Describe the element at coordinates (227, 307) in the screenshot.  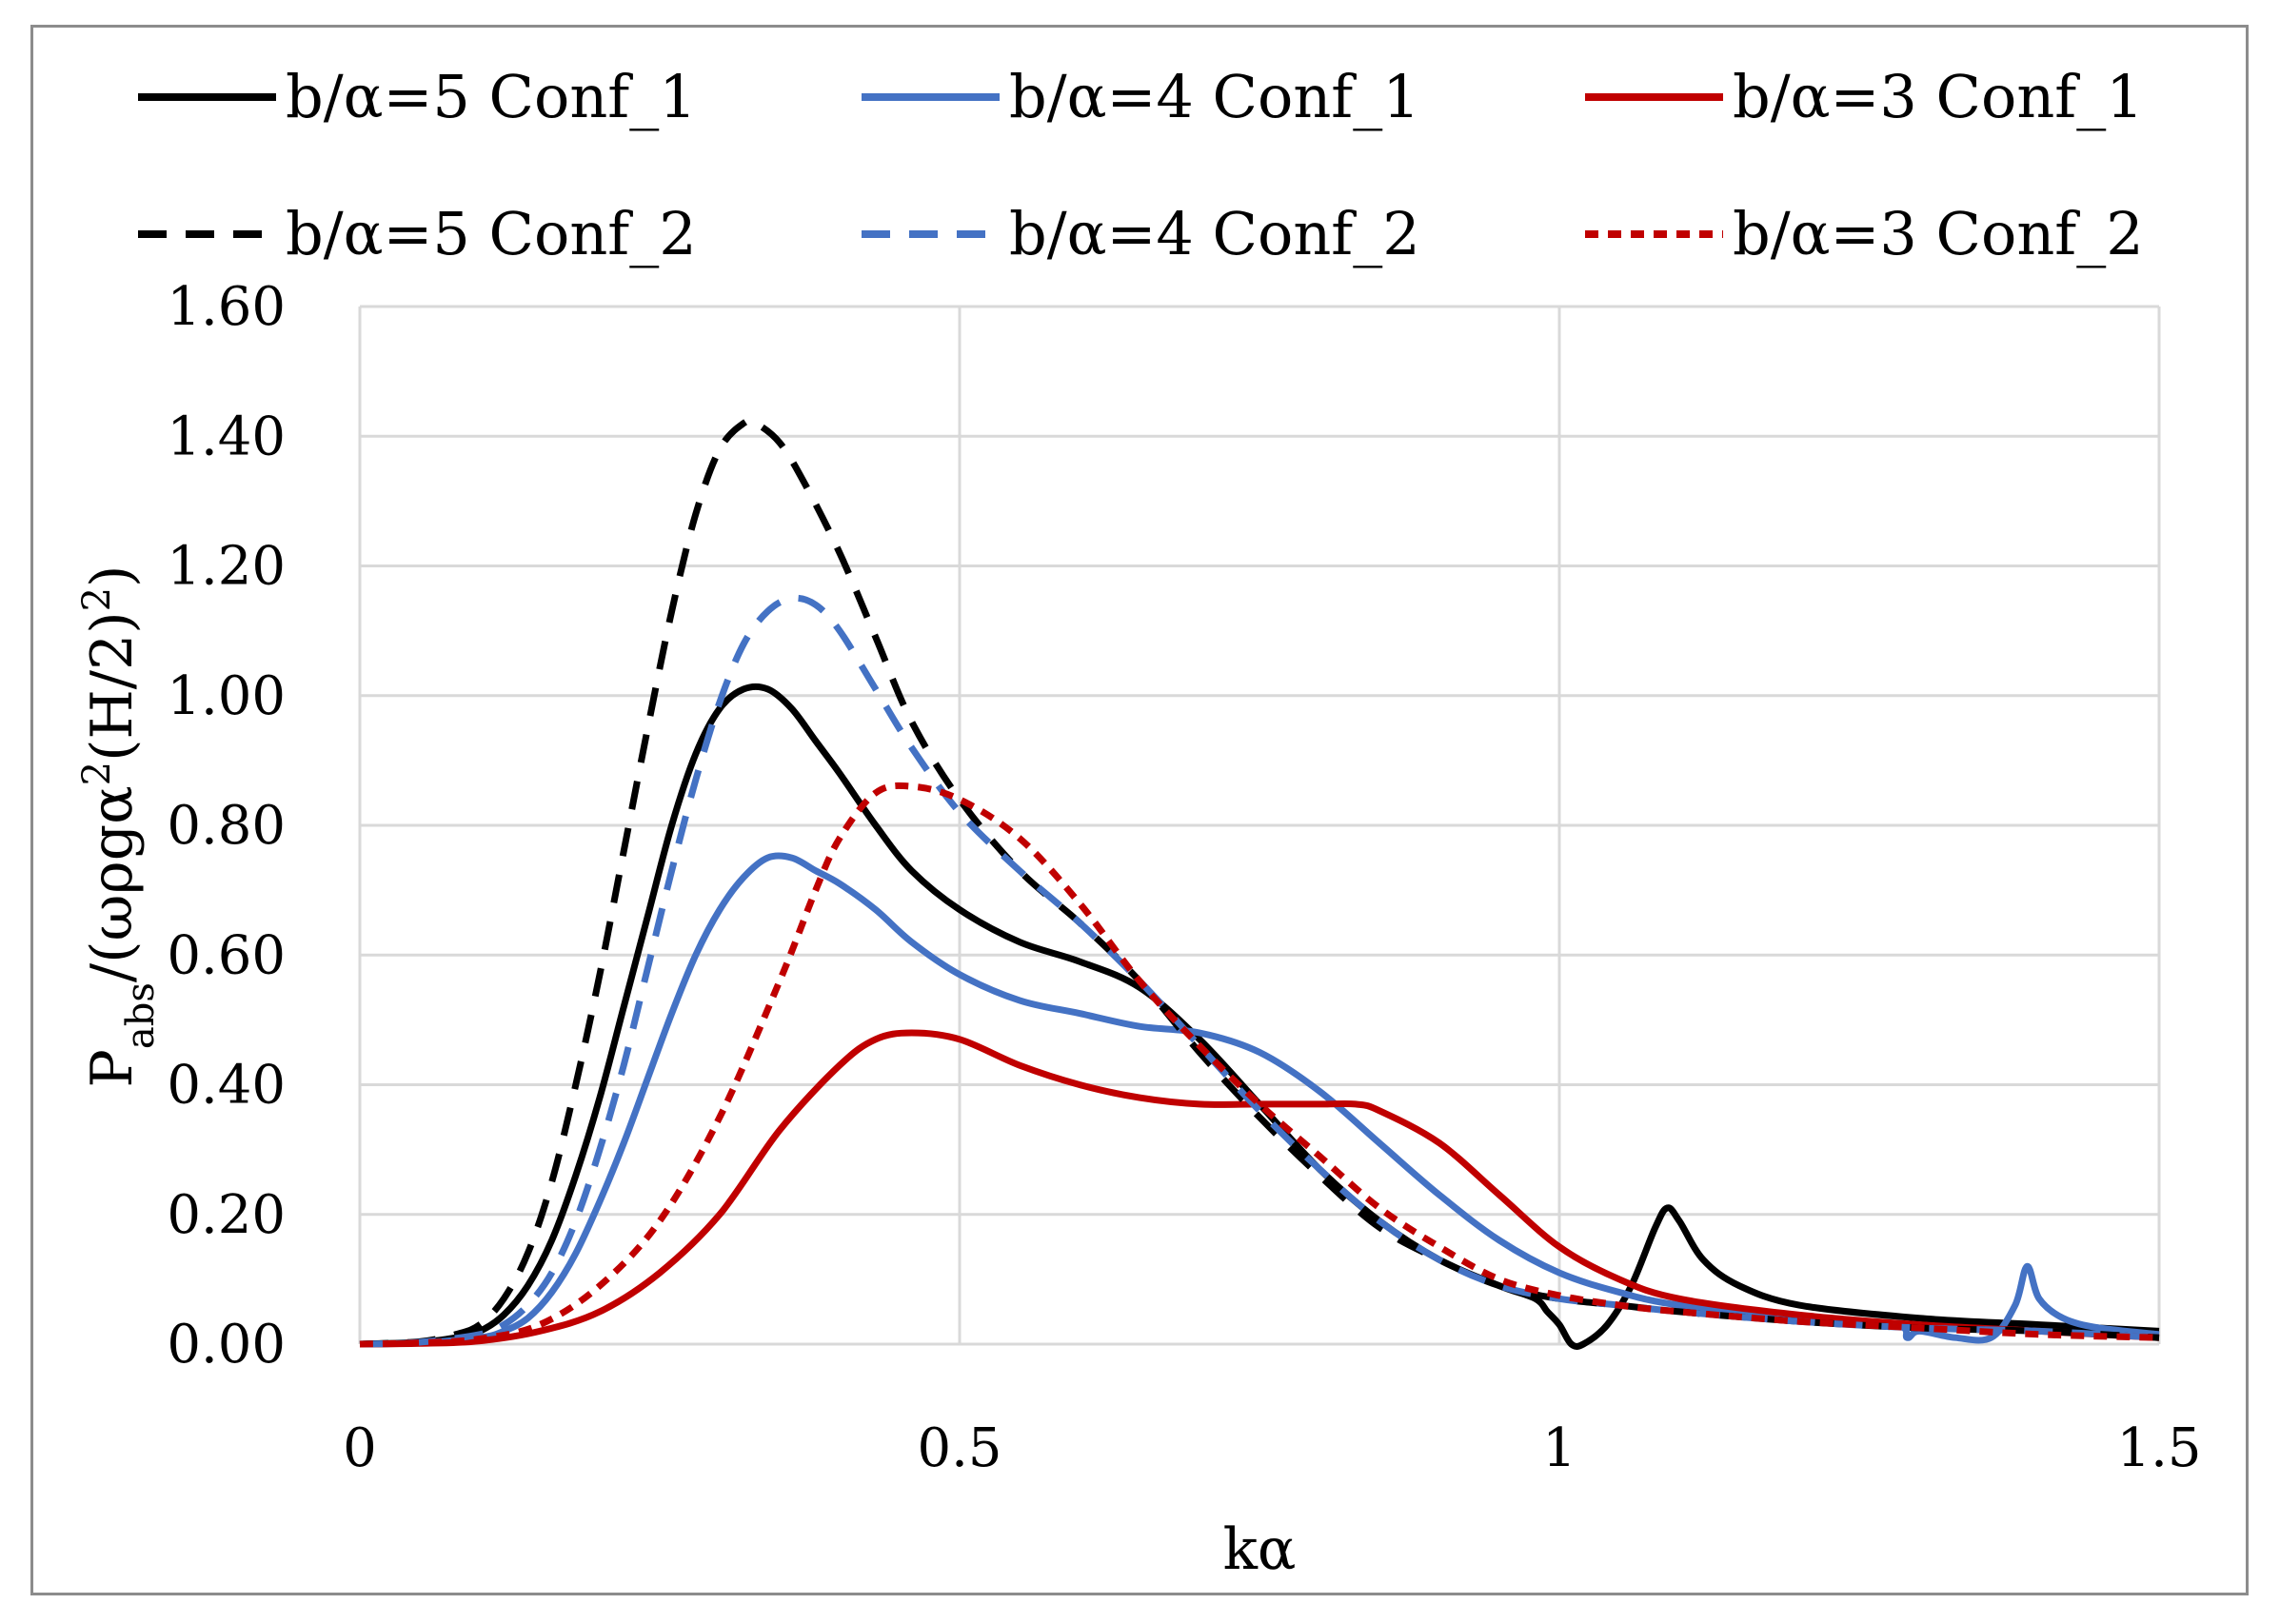
I see `y-tick-label: 1.60` at that location.